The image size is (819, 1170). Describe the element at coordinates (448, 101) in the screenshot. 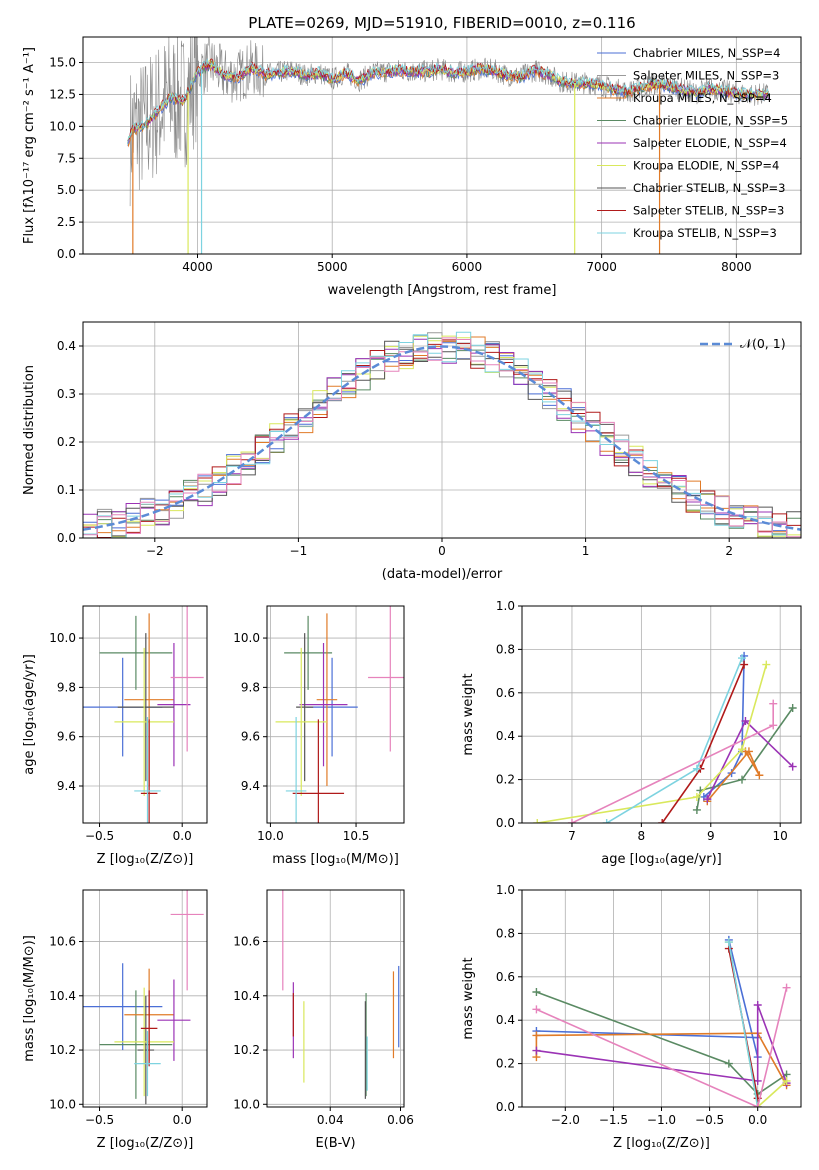

I see `model-spectrum` at that location.